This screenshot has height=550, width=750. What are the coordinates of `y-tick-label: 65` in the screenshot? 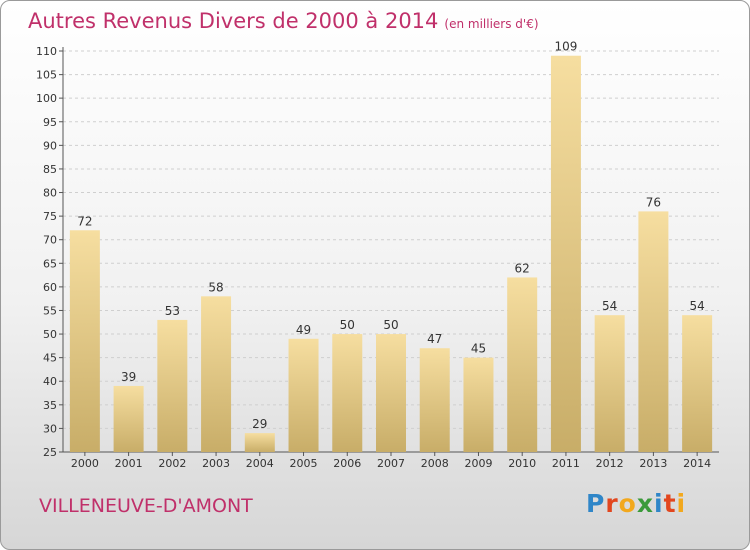 It's located at (50, 263).